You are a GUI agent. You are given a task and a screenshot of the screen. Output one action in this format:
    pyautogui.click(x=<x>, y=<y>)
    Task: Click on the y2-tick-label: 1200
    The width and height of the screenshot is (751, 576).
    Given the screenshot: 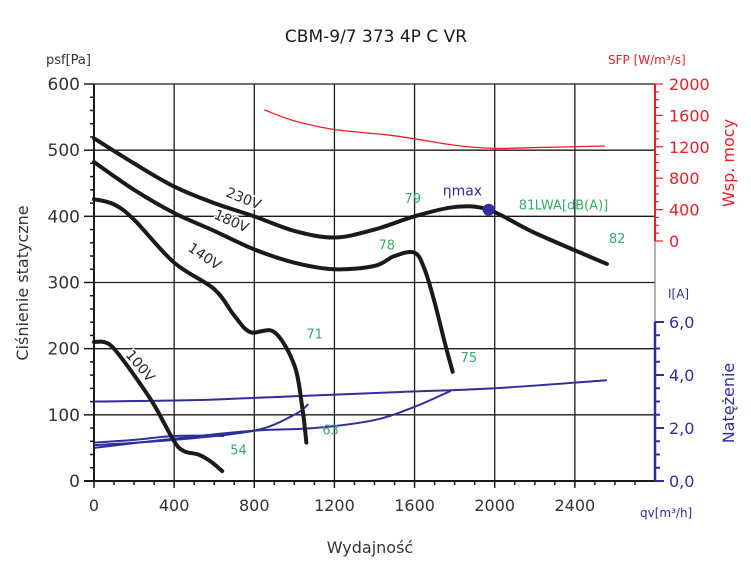 What is the action you would take?
    pyautogui.click(x=689, y=147)
    